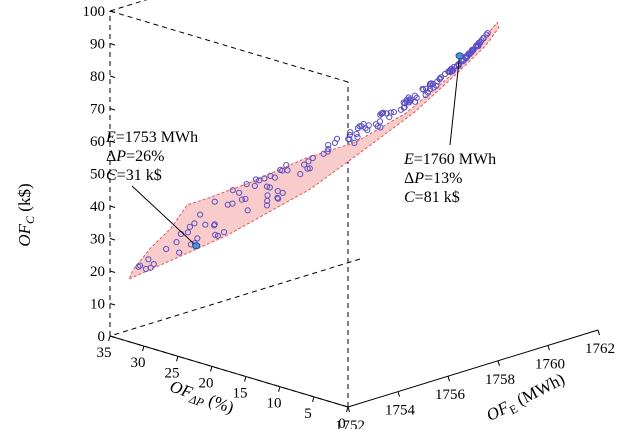 The image size is (642, 429). I want to click on annotation-line: ΔP=13%, so click(433, 178).